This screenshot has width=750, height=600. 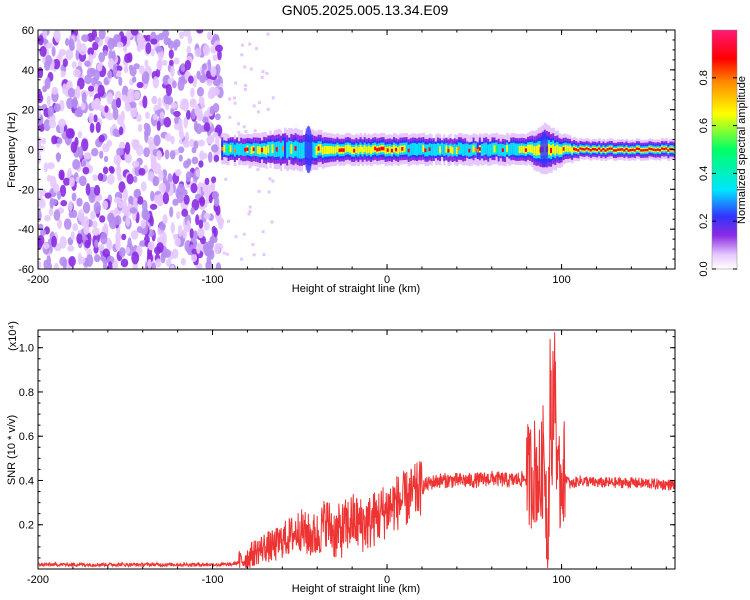 What do you see at coordinates (28, 31) in the screenshot?
I see `spectrogram-y-tick-label: 60` at bounding box center [28, 31].